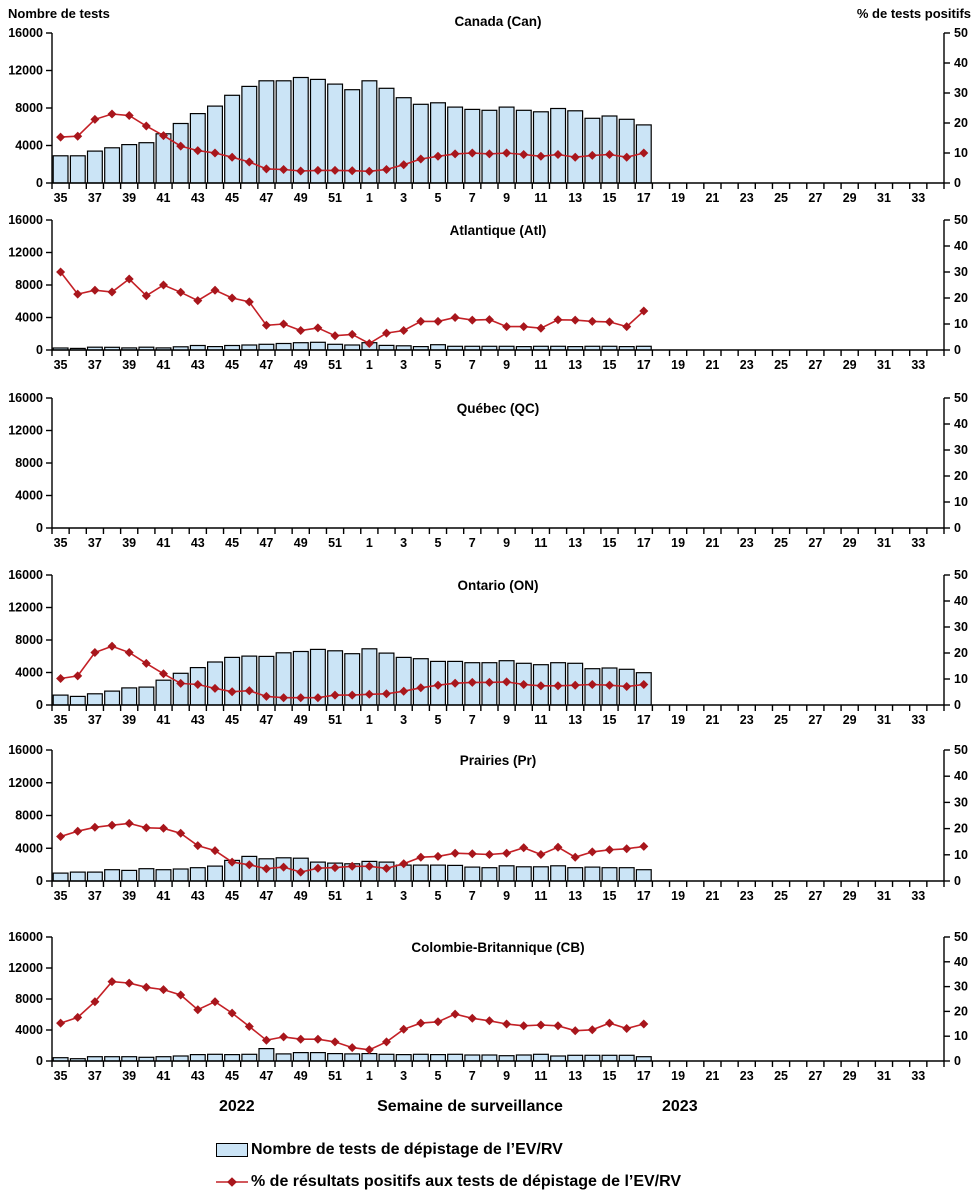 The width and height of the screenshot is (976, 1200). I want to click on svg-text: 9, so click(506, 720).